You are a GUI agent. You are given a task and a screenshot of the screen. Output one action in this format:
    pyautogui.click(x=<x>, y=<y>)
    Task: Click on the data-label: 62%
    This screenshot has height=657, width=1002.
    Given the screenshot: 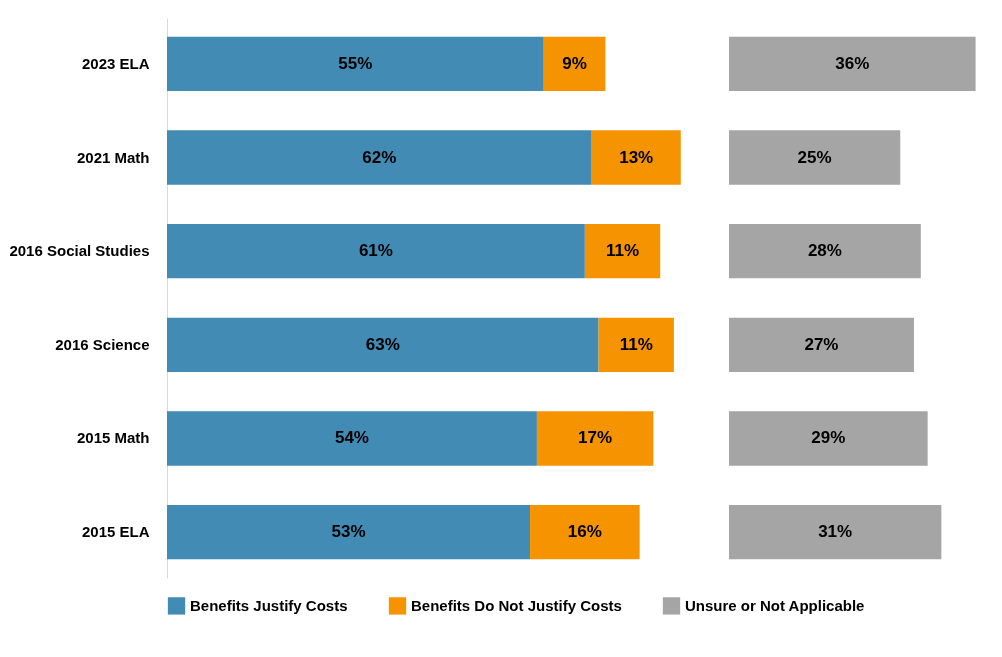 What is the action you would take?
    pyautogui.click(x=379, y=157)
    